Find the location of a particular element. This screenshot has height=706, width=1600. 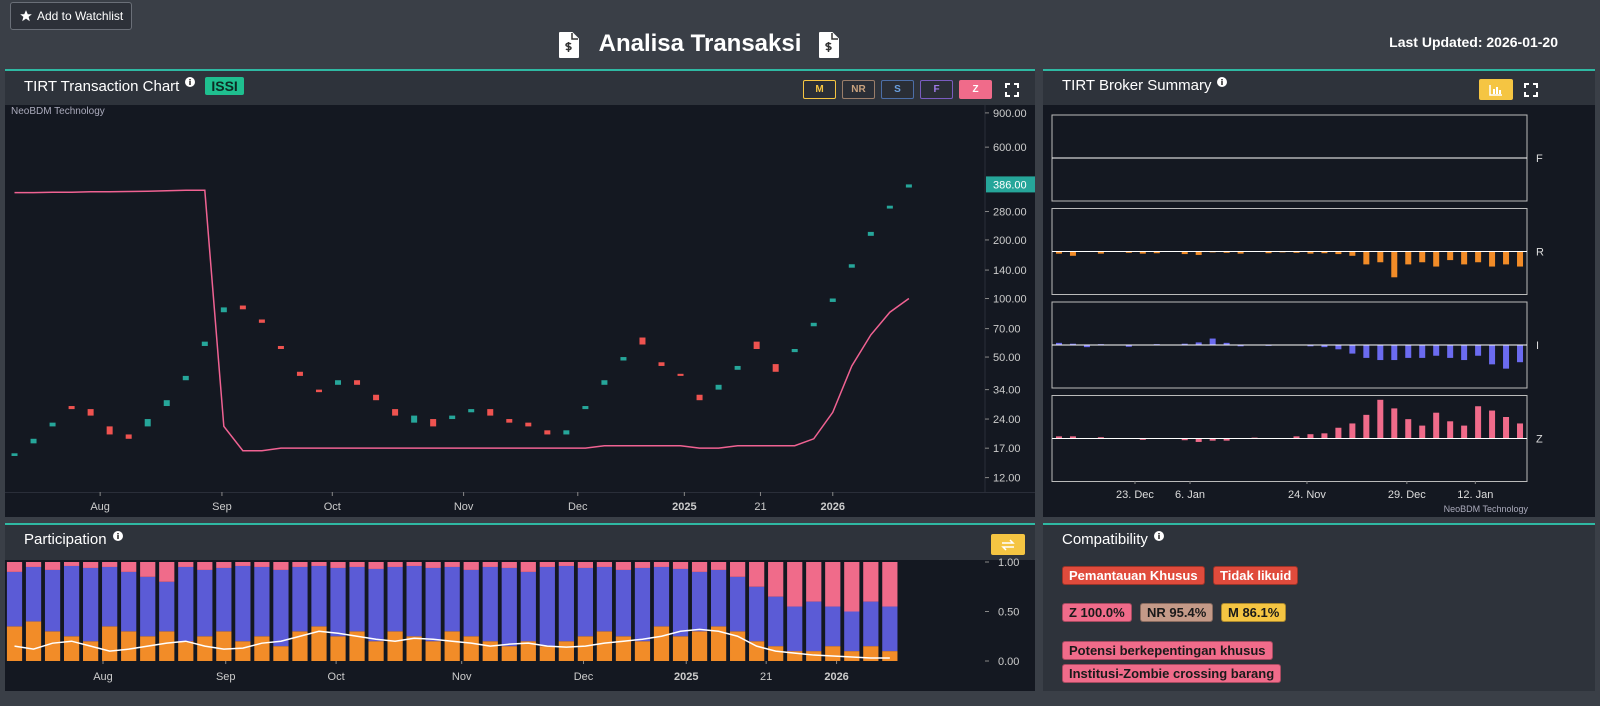

mode-button: F is located at coordinates (936, 89).